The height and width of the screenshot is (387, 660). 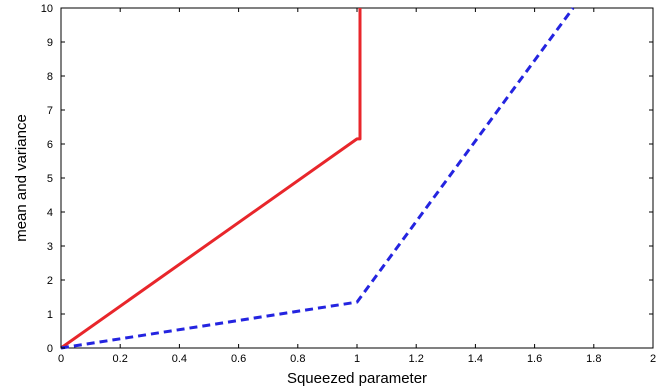 I want to click on x-axis-title: Squeezed parameter, so click(x=357, y=378).